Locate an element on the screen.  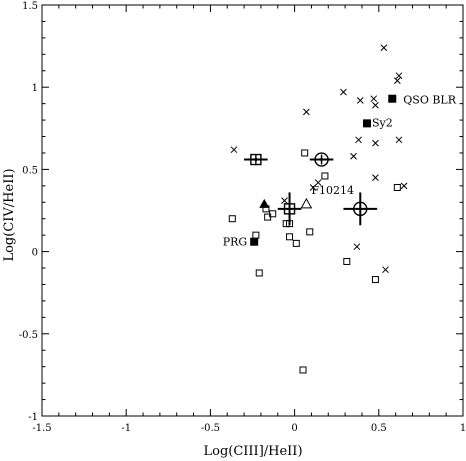
y-tick-label: 1 is located at coordinates (35, 88).